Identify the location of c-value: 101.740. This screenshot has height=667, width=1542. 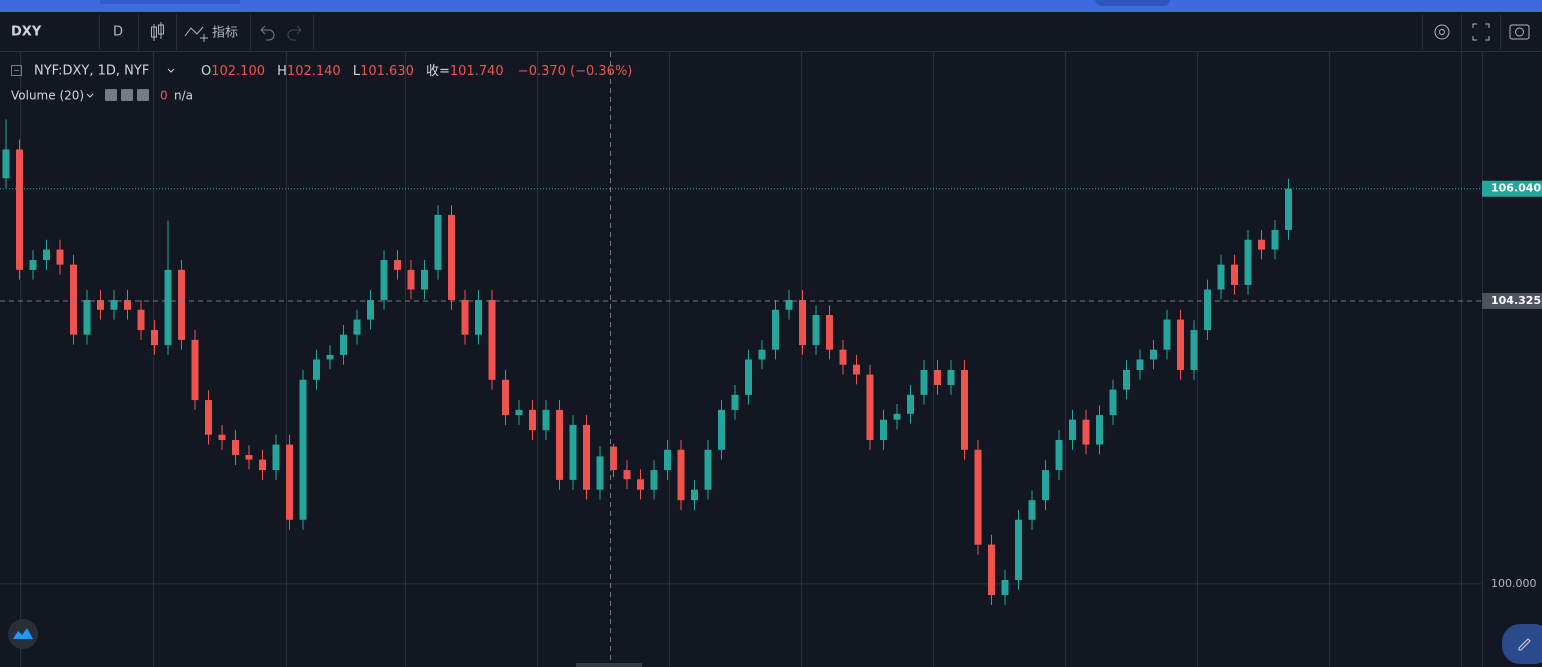
(477, 71).